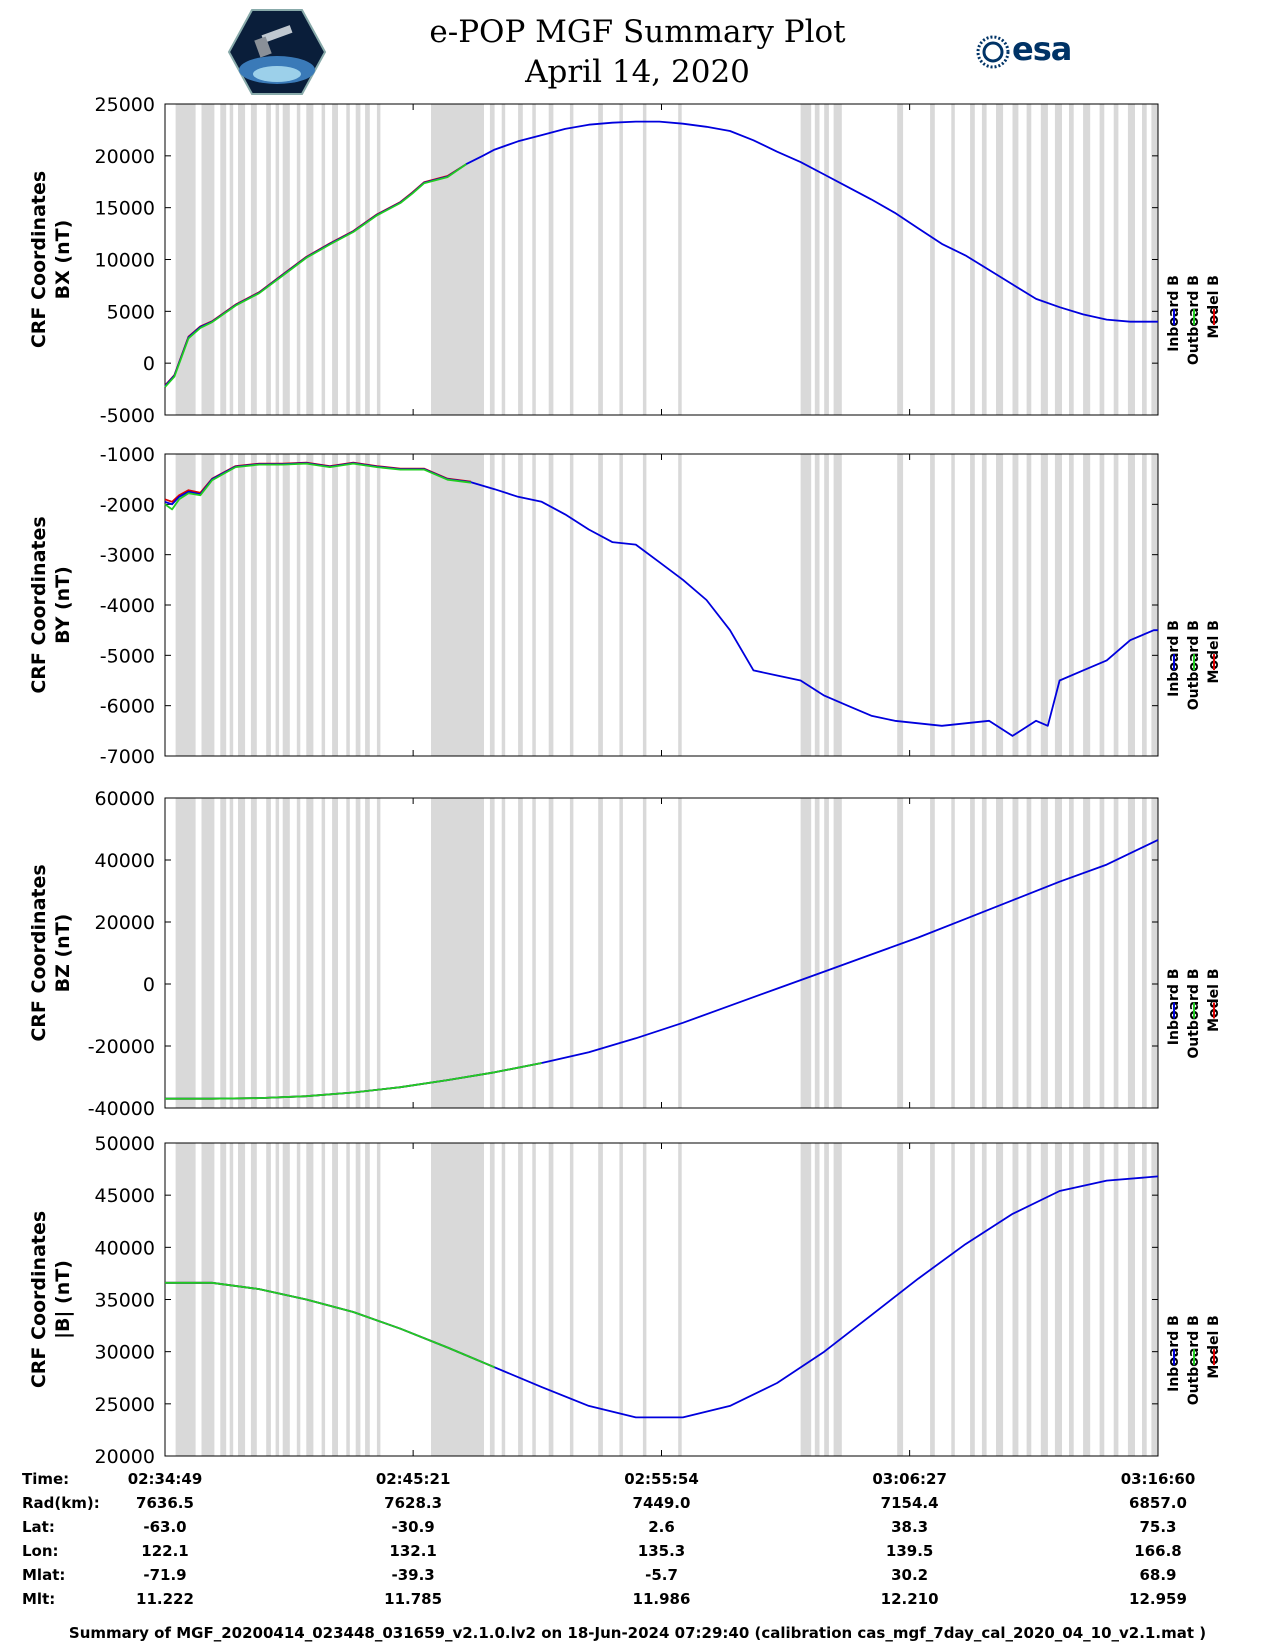  I want to click on y-tick-label: 35000, so click(125, 1301).